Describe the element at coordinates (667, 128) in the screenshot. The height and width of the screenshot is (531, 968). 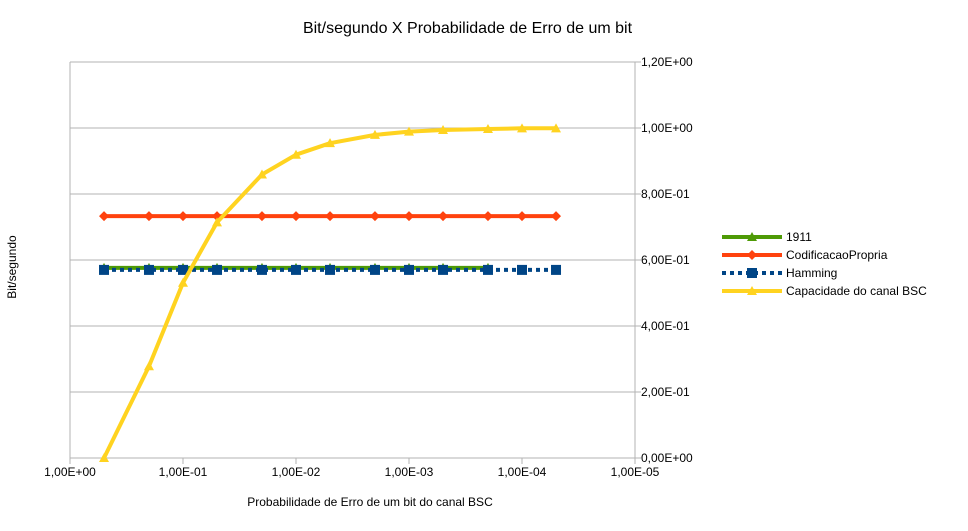
I see `y-tick-label: 1,00E+00` at that location.